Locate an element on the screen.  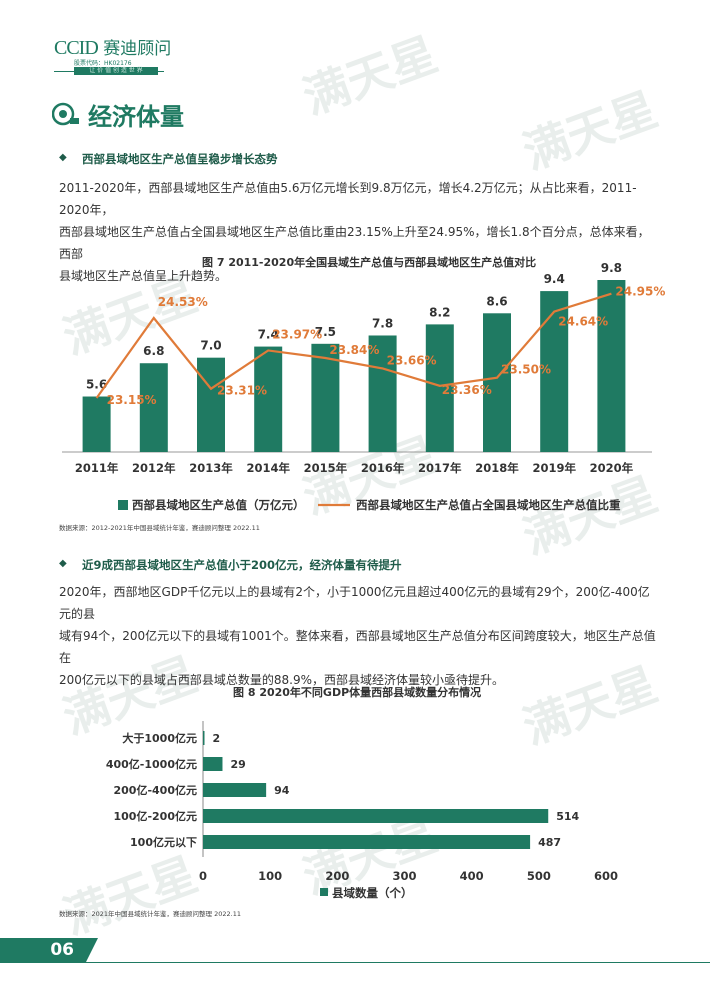
data-source: 数据来源：2012-2021年中国县域统计年鉴，赛迪顾问整理 2022.11 is located at coordinates (159, 528).